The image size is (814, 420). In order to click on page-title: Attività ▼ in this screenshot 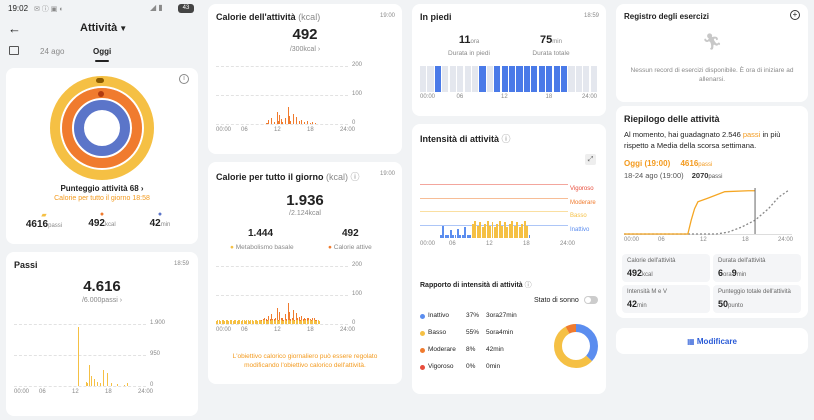, I will do `click(104, 28)`.